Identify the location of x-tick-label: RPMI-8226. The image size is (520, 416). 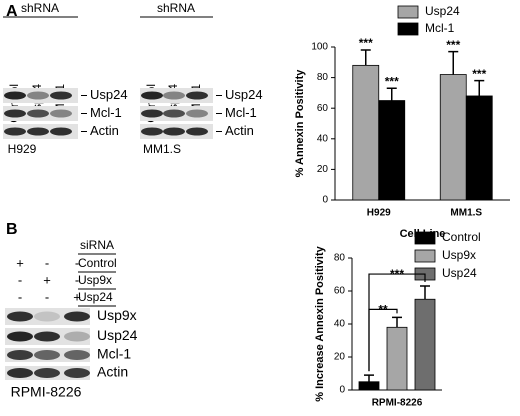
(397, 403).